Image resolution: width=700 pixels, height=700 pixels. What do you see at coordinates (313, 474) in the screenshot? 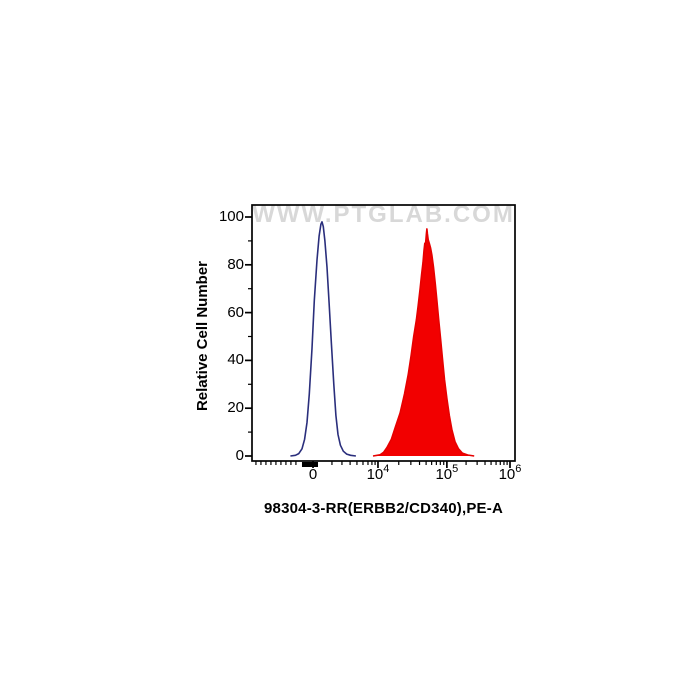
I see `x-tick-label: 0` at bounding box center [313, 474].